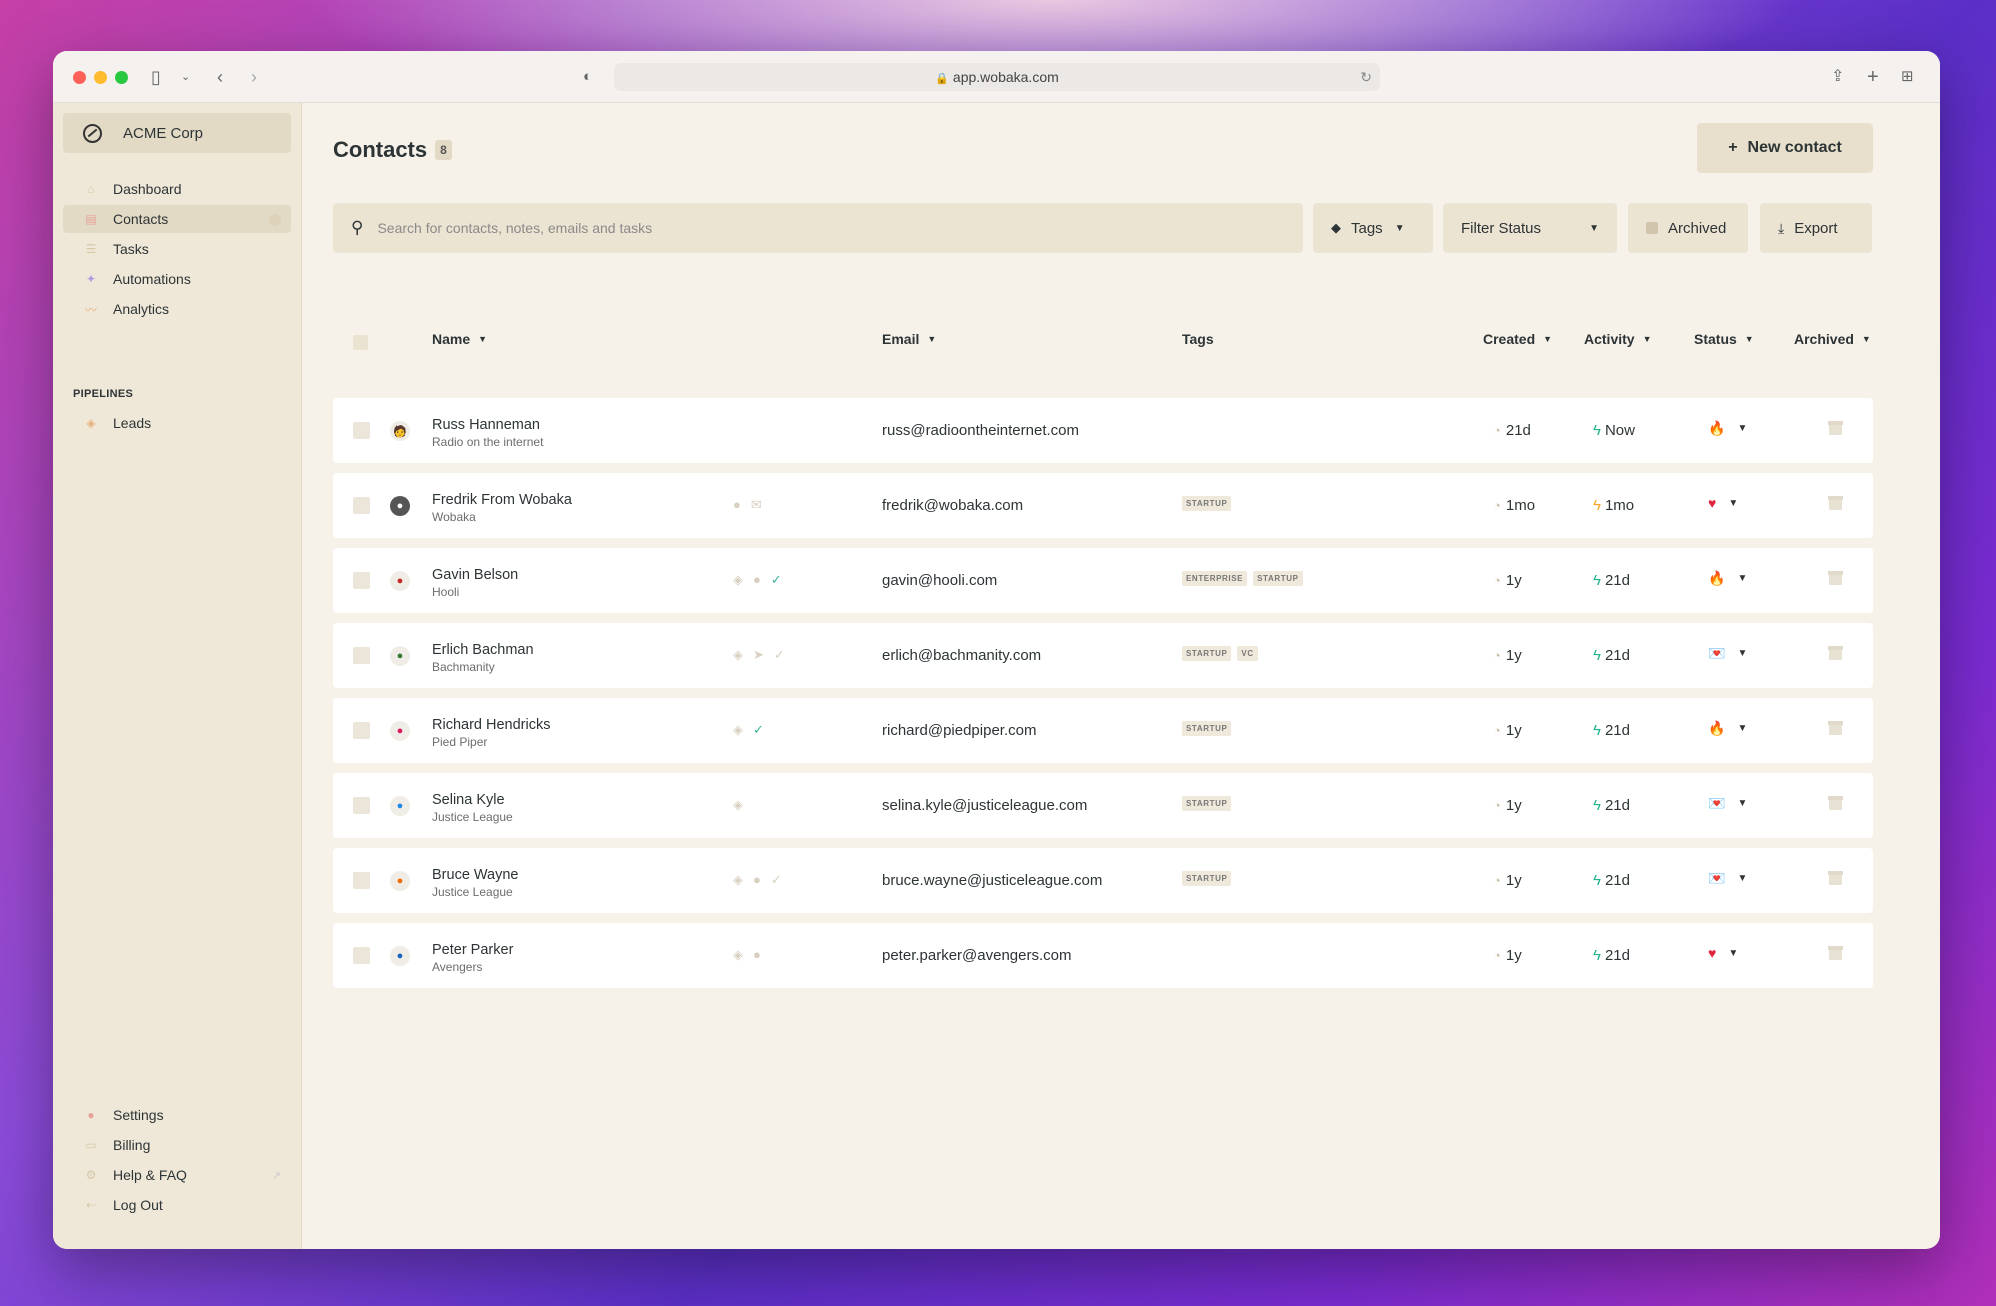 Image resolution: width=1996 pixels, height=1306 pixels. I want to click on avatar: 🧑, so click(400, 431).